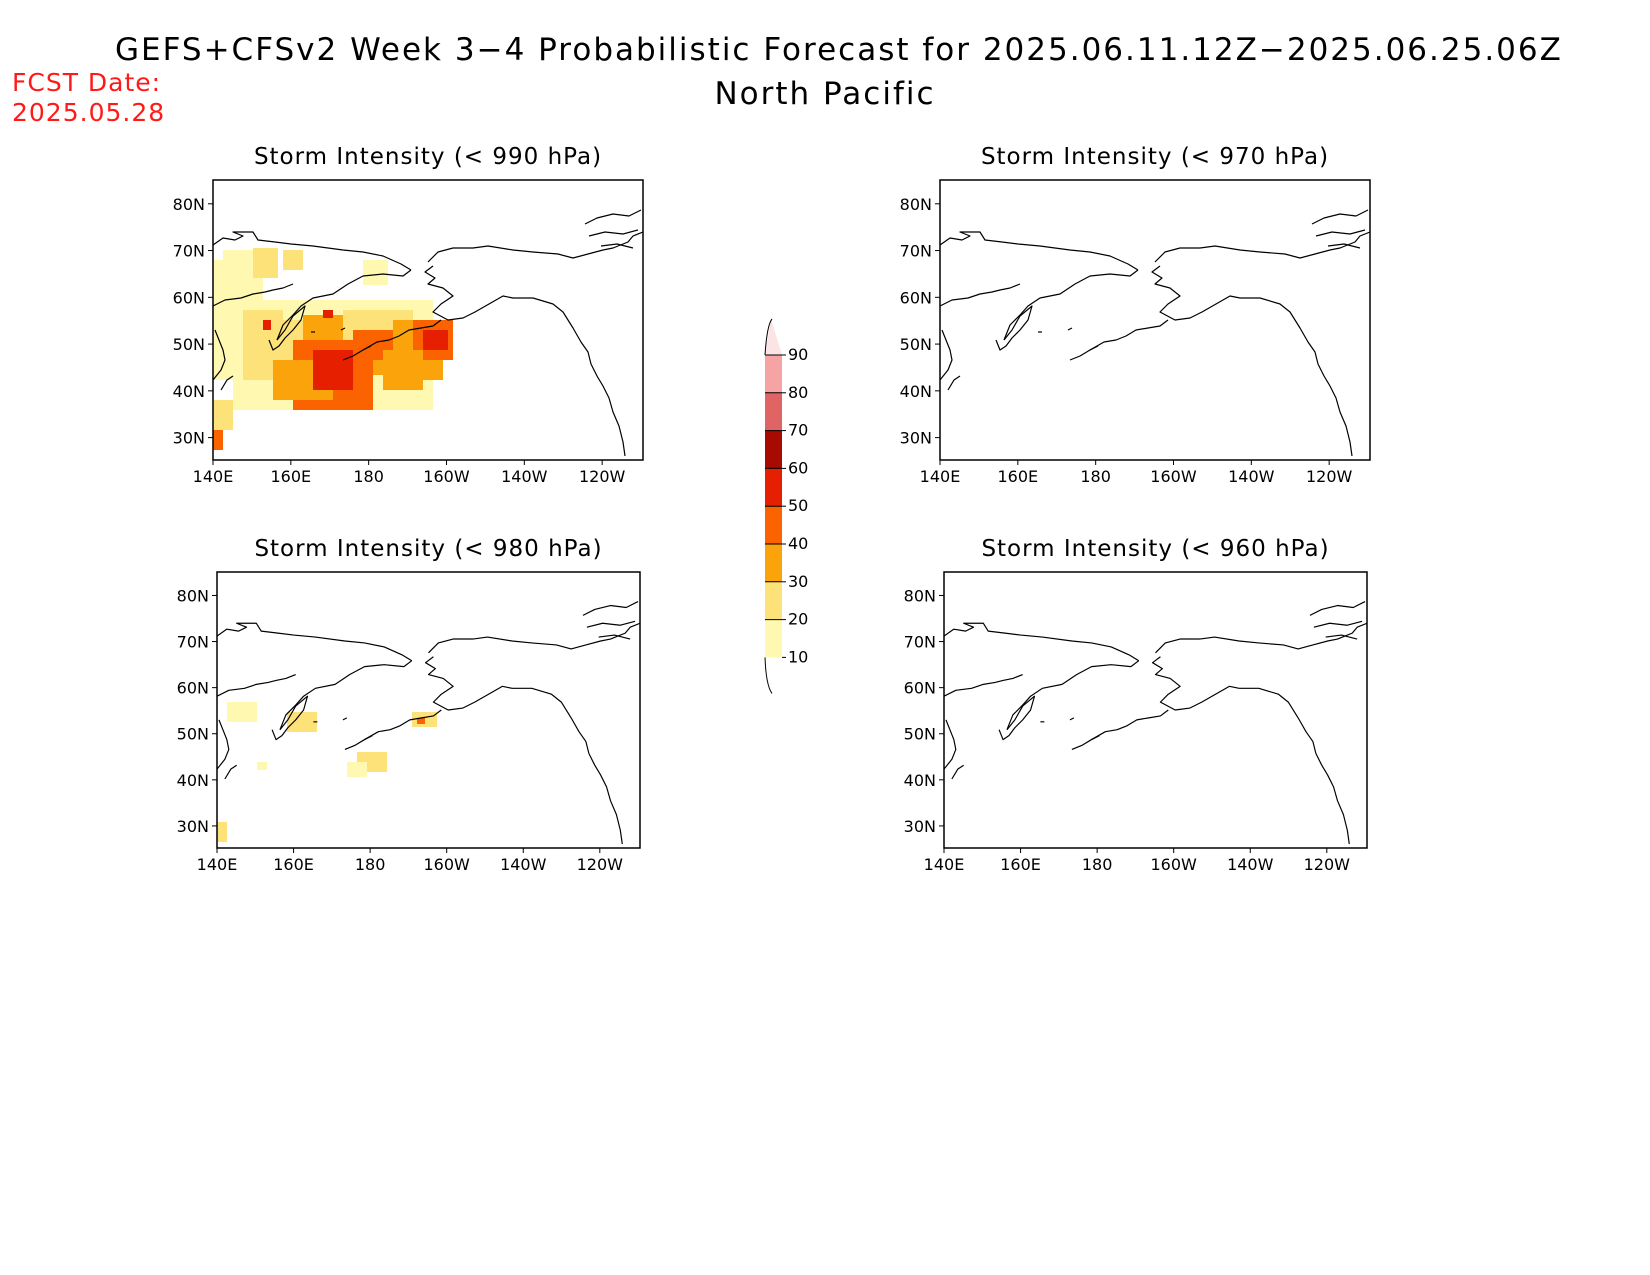 This screenshot has height=1275, width=1650. I want to click on panel-title: Storm Intensity (< 970 hPa), so click(1155, 157).